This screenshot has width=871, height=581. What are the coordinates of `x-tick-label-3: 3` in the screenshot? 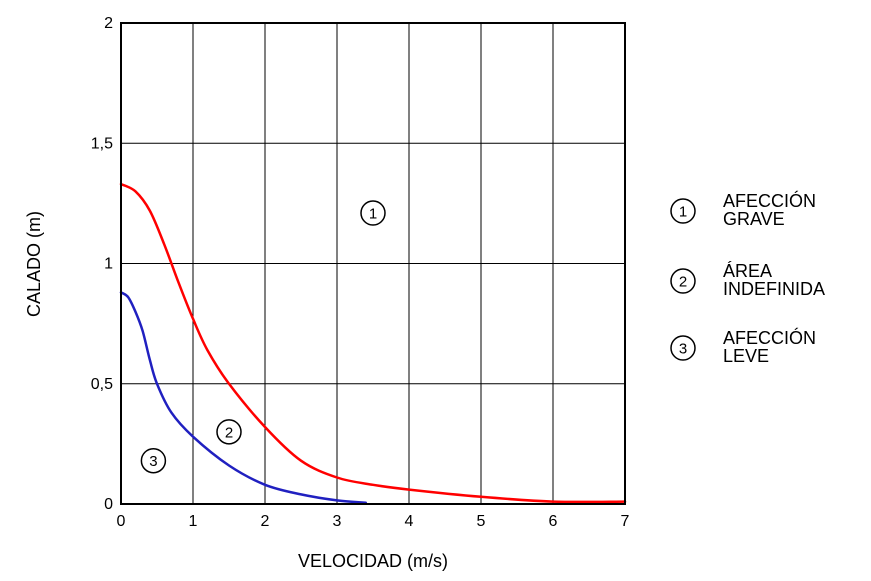 It's located at (337, 521).